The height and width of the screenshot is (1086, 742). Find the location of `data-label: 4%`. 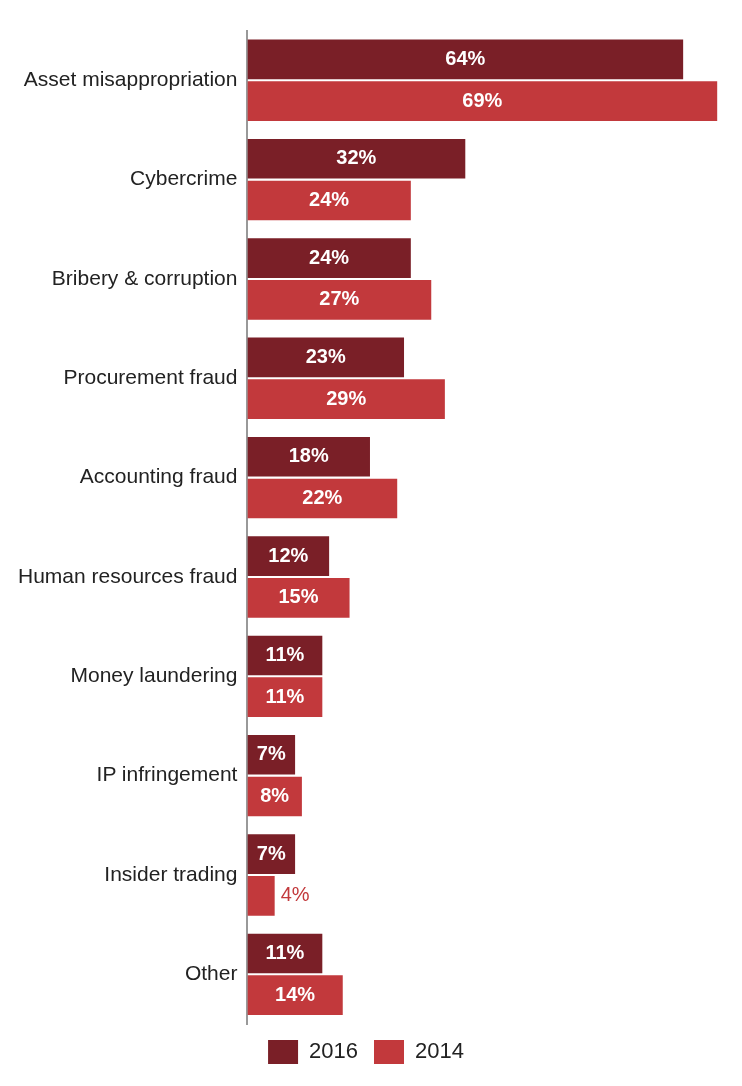

data-label: 4% is located at coordinates (295, 894).